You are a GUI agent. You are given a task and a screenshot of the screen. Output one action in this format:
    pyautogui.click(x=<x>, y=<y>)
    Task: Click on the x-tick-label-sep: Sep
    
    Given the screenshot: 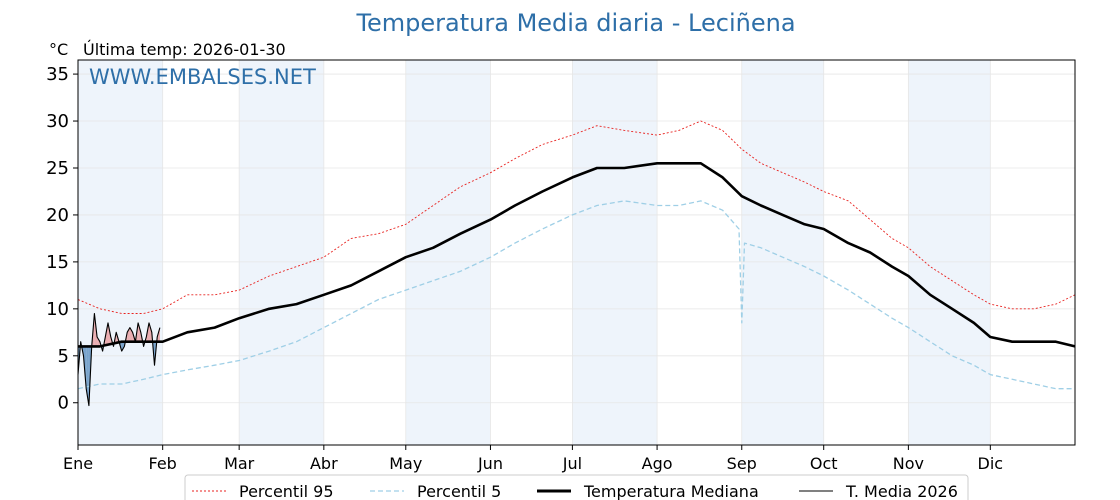 What is the action you would take?
    pyautogui.click(x=742, y=463)
    